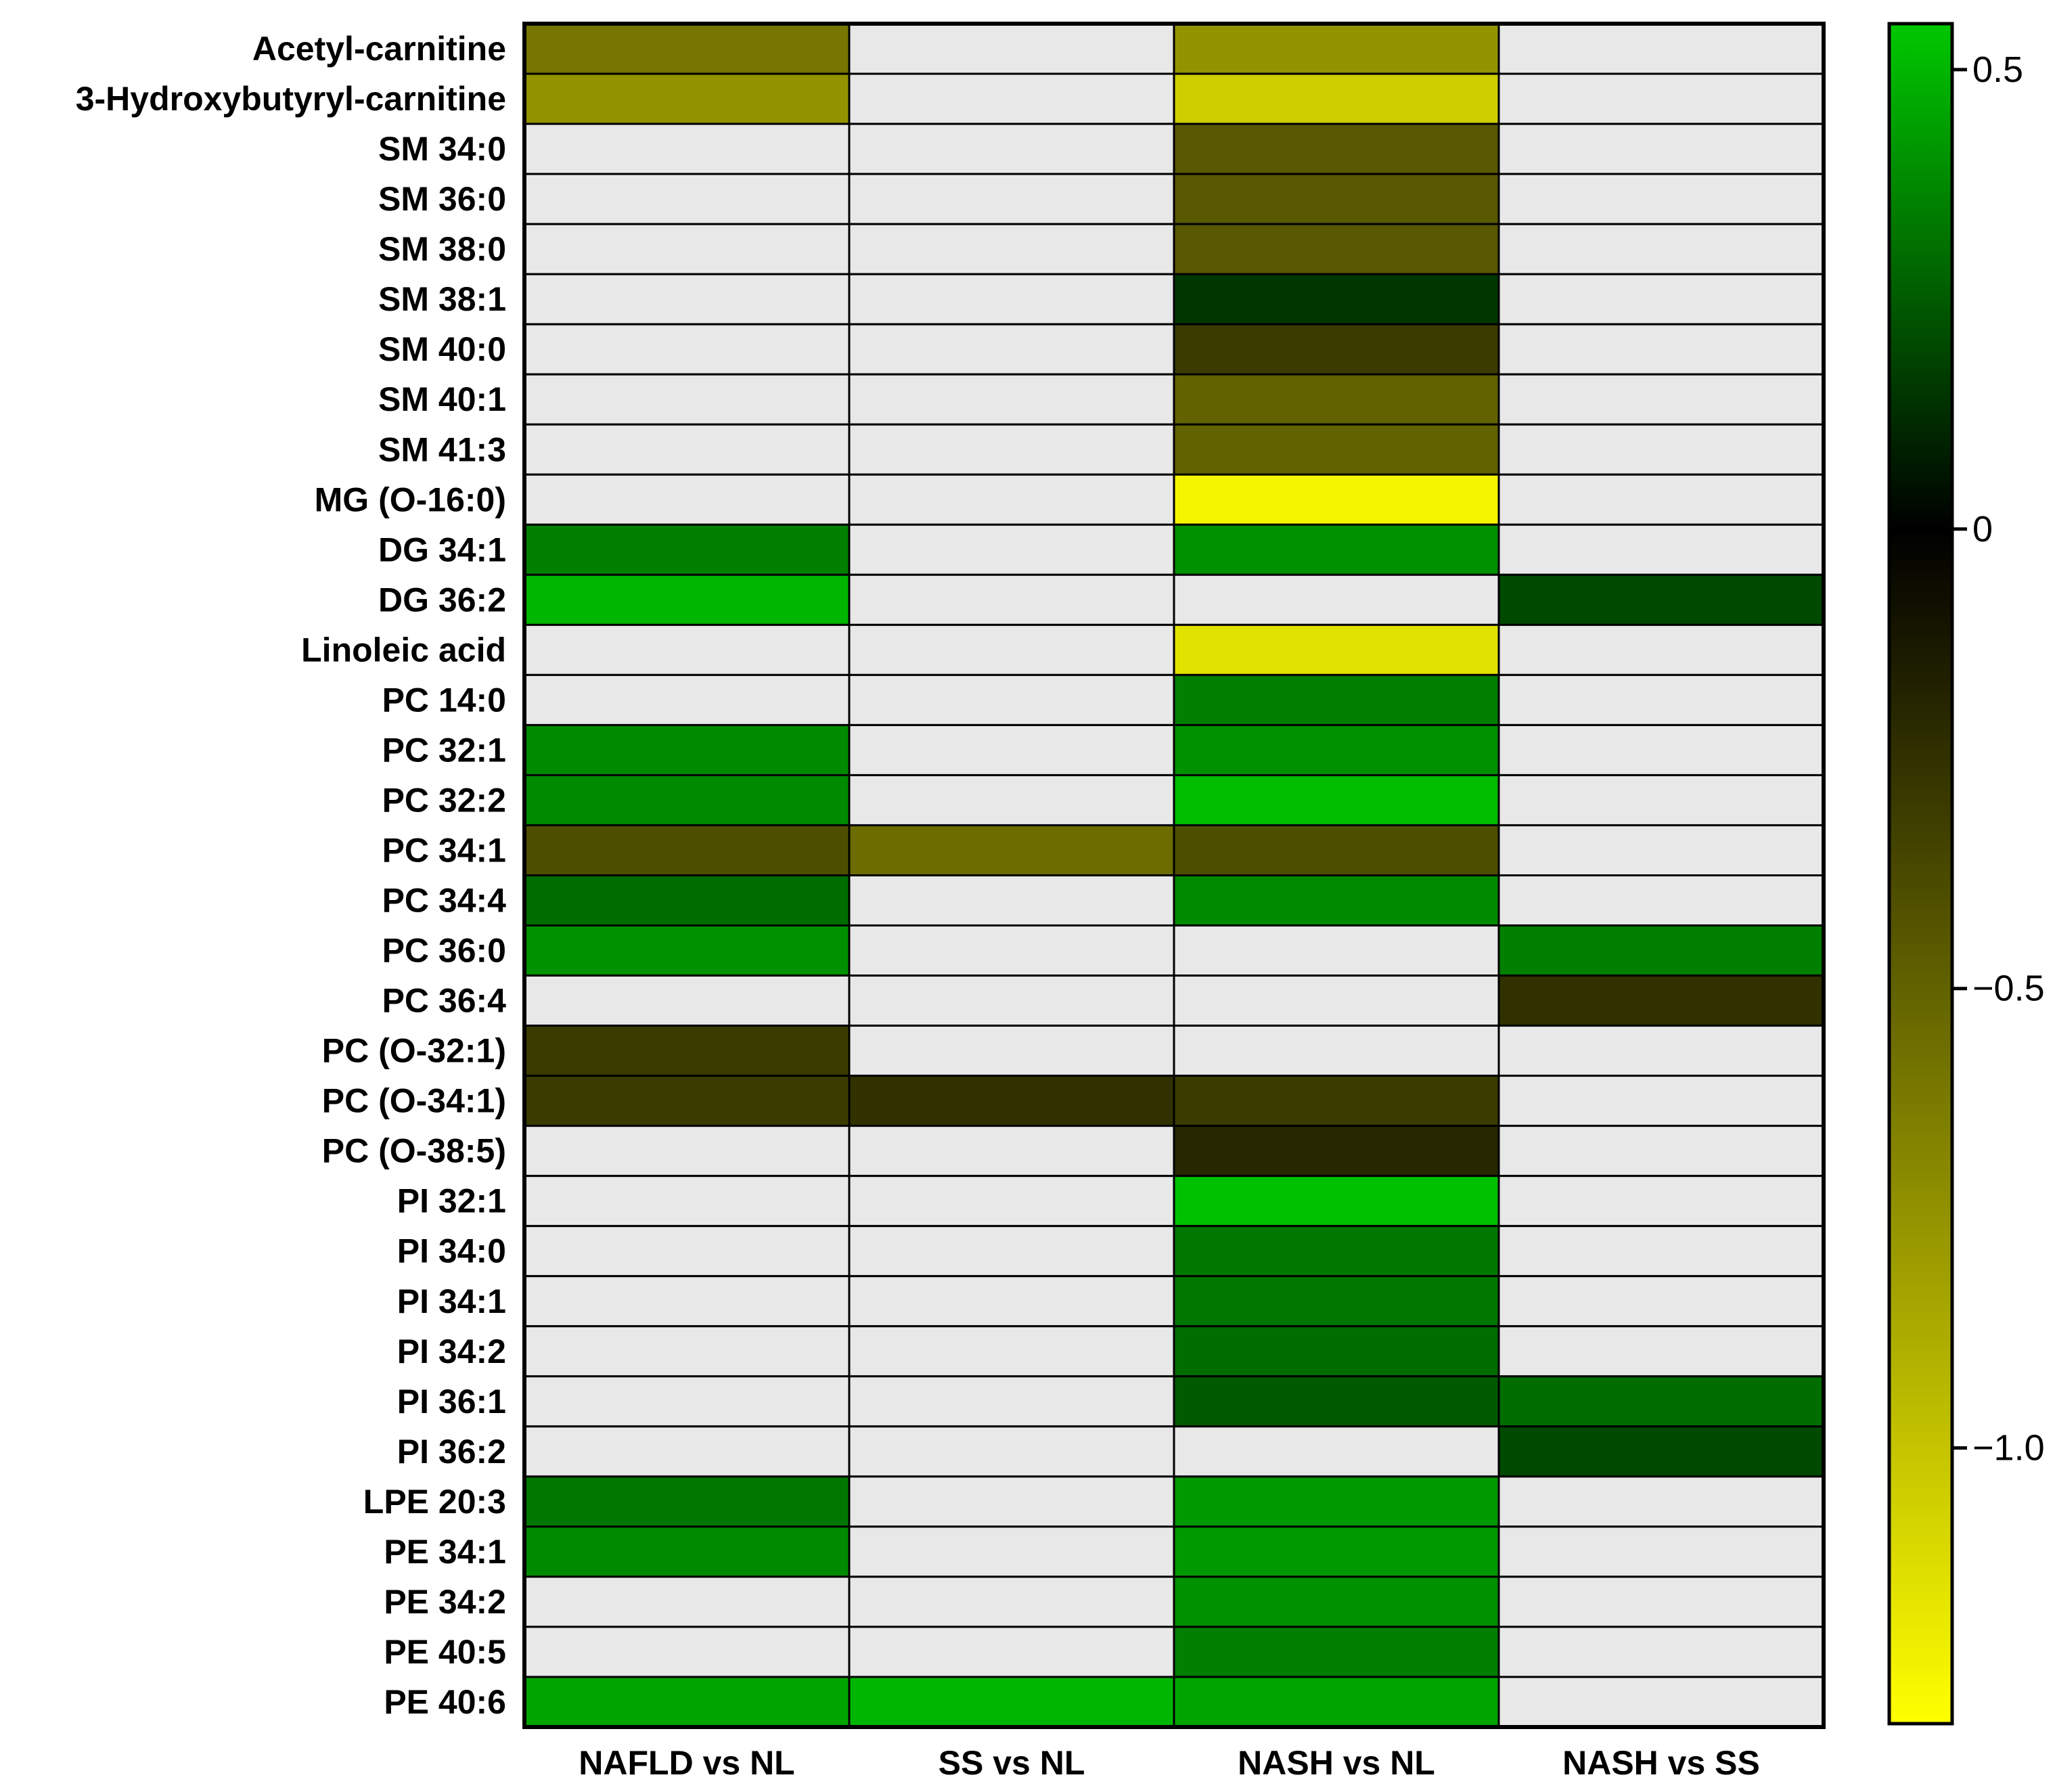  I want to click on row-label: PI 34:2, so click(451, 1351).